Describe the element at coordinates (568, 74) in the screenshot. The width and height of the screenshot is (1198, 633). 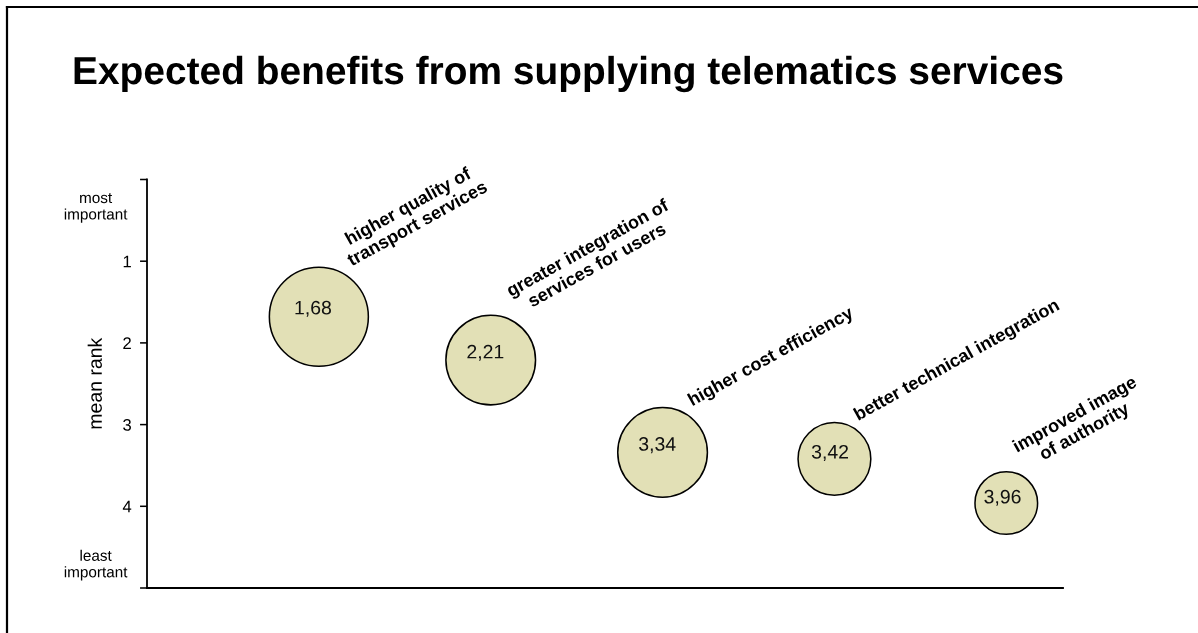
I see `chart-title: Expected benefits from supplying telematics services` at that location.